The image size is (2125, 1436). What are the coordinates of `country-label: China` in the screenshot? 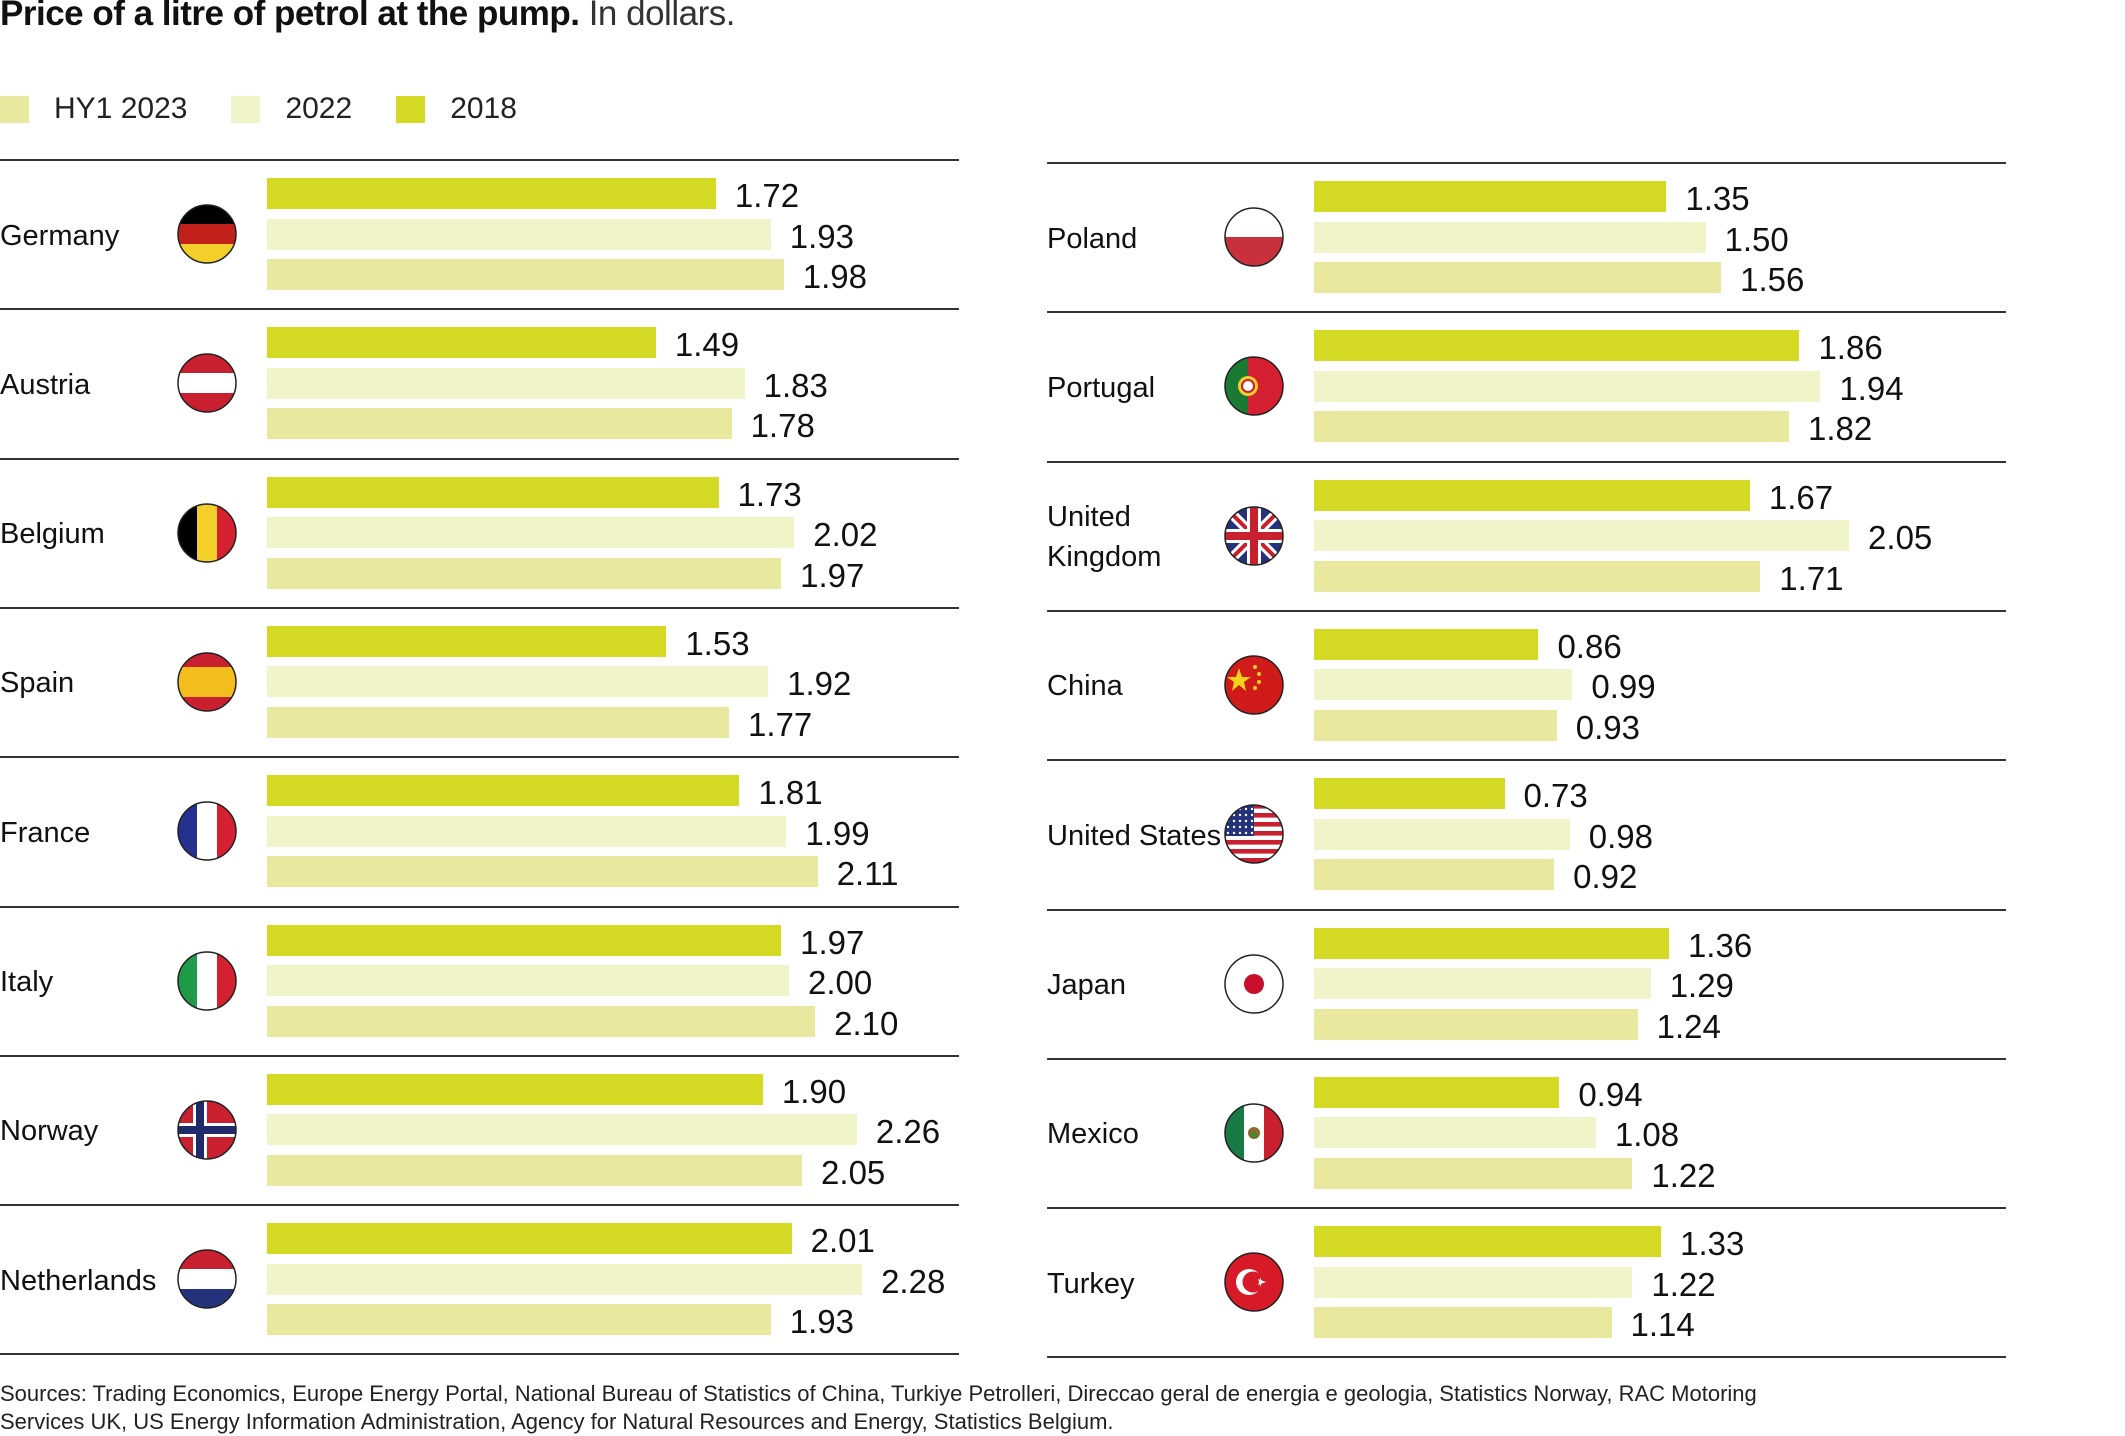 It's located at (1085, 686).